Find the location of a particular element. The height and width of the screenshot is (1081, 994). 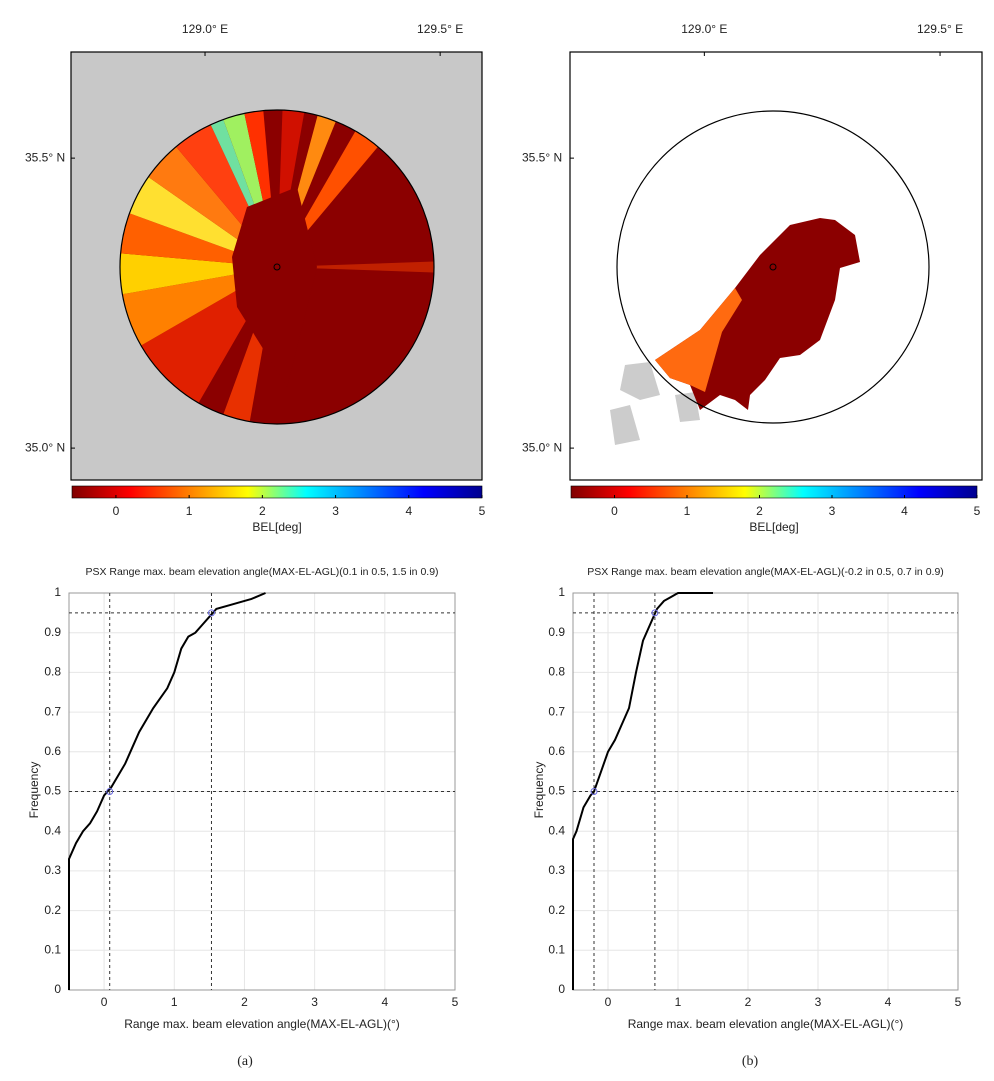

radar-coverage is located at coordinates (770, 277).